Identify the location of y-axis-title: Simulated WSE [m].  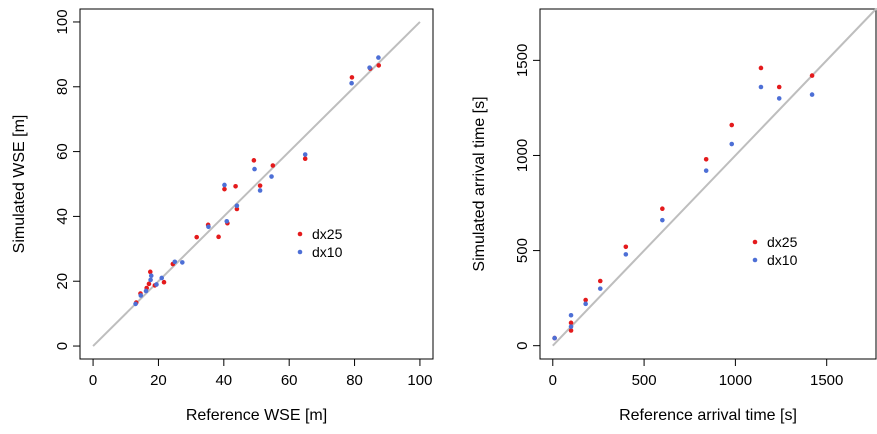
(19, 184).